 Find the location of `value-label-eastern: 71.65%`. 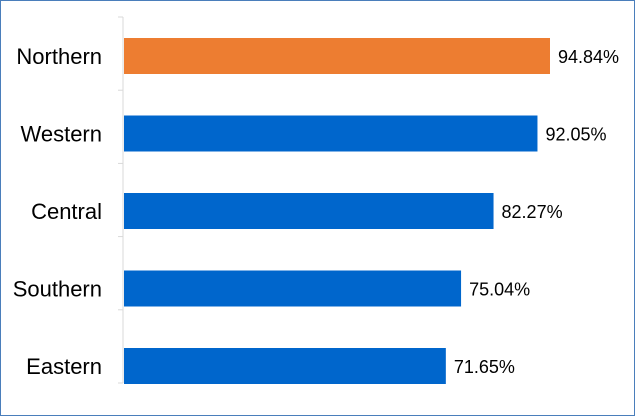

value-label-eastern: 71.65% is located at coordinates (484, 367).